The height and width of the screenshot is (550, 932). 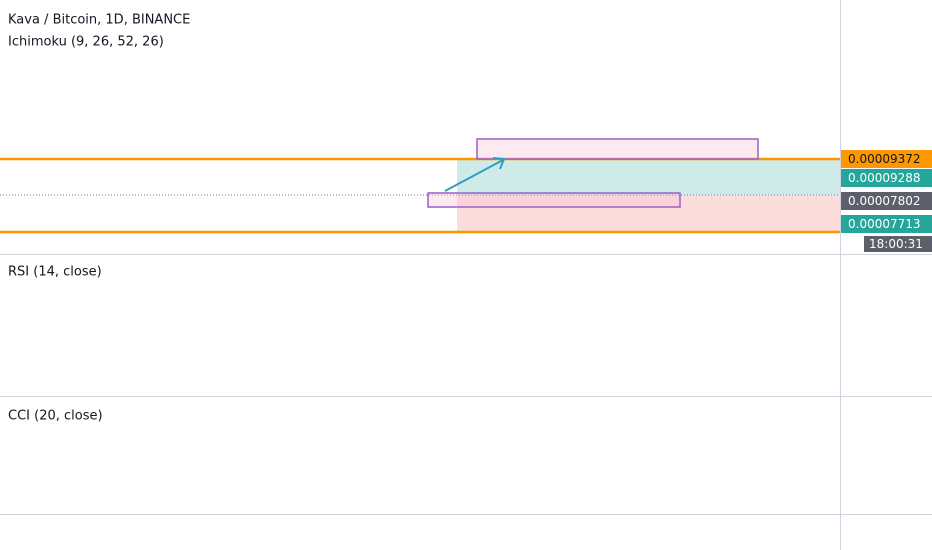 I want to click on countdown: 18:00:31, so click(x=896, y=244).